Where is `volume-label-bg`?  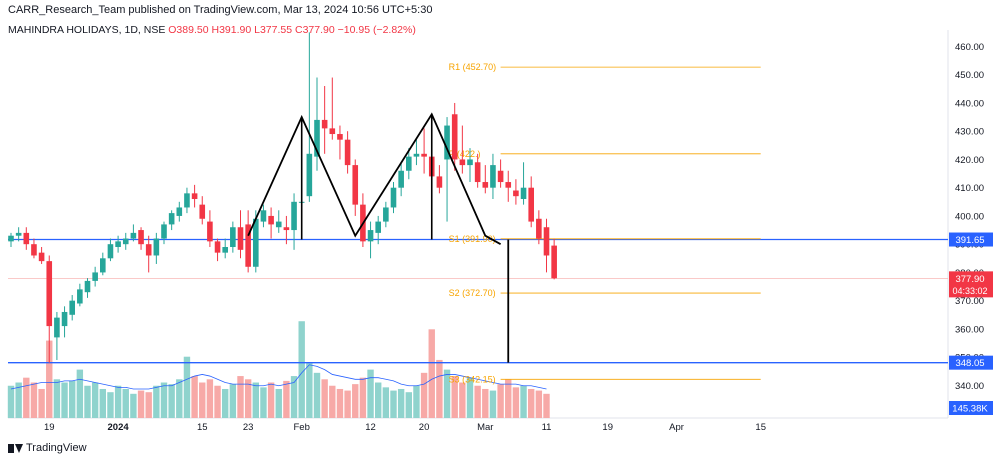
volume-label-bg is located at coordinates (971, 408).